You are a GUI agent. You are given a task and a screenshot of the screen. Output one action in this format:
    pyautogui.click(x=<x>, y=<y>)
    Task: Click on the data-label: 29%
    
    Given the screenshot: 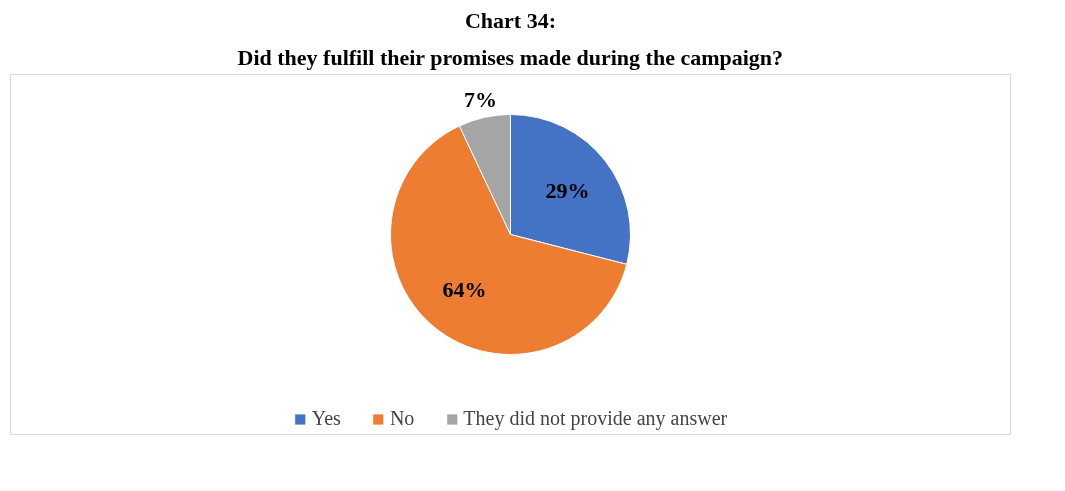 What is the action you would take?
    pyautogui.click(x=567, y=190)
    